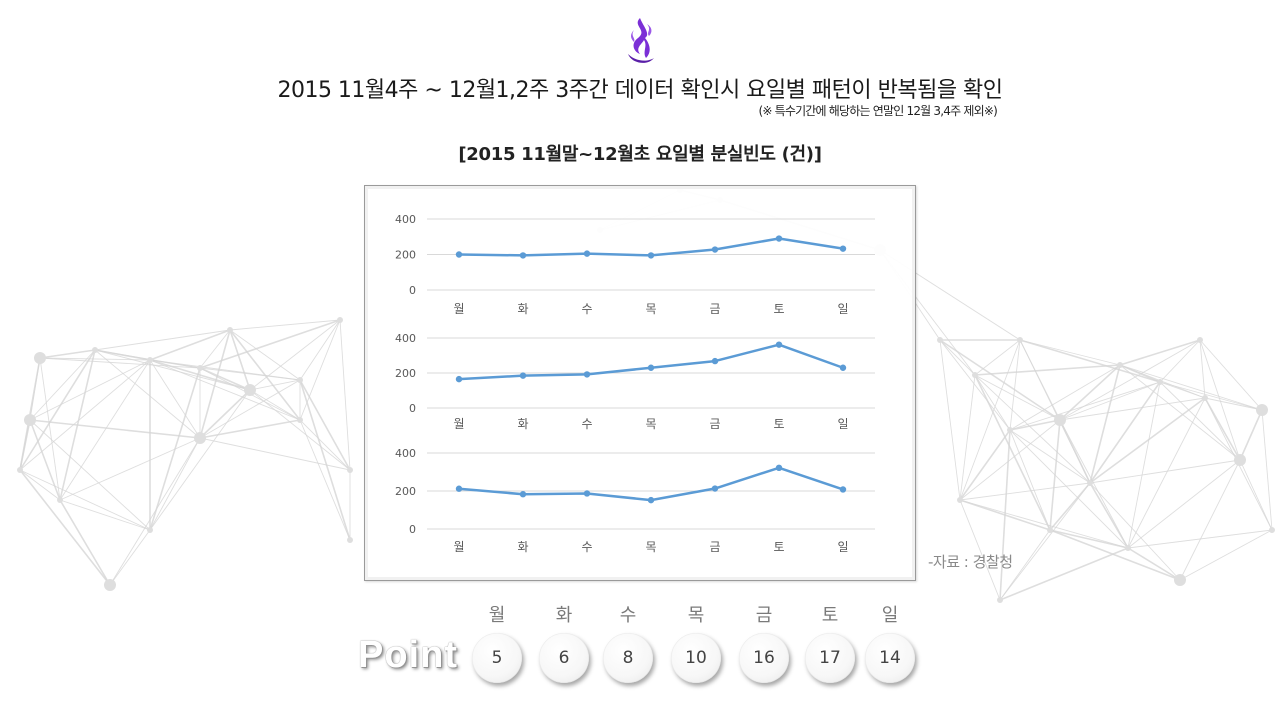 The height and width of the screenshot is (720, 1280). What do you see at coordinates (635, 264) in the screenshot?
I see `line-chart-1: 0 200 400 월 화 수 목 금 토 일` at bounding box center [635, 264].